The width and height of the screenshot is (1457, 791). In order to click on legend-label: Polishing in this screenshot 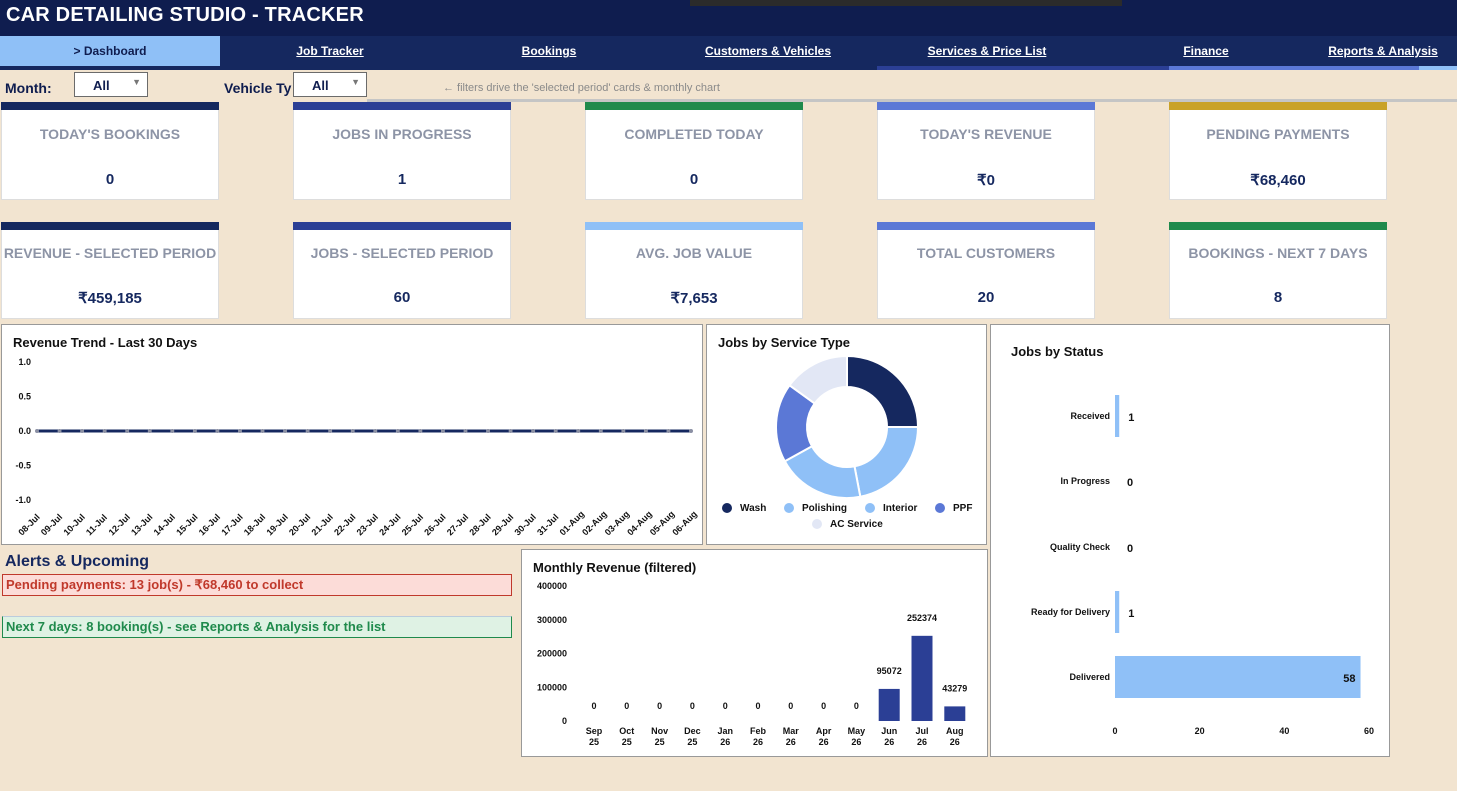, I will do `click(824, 508)`.